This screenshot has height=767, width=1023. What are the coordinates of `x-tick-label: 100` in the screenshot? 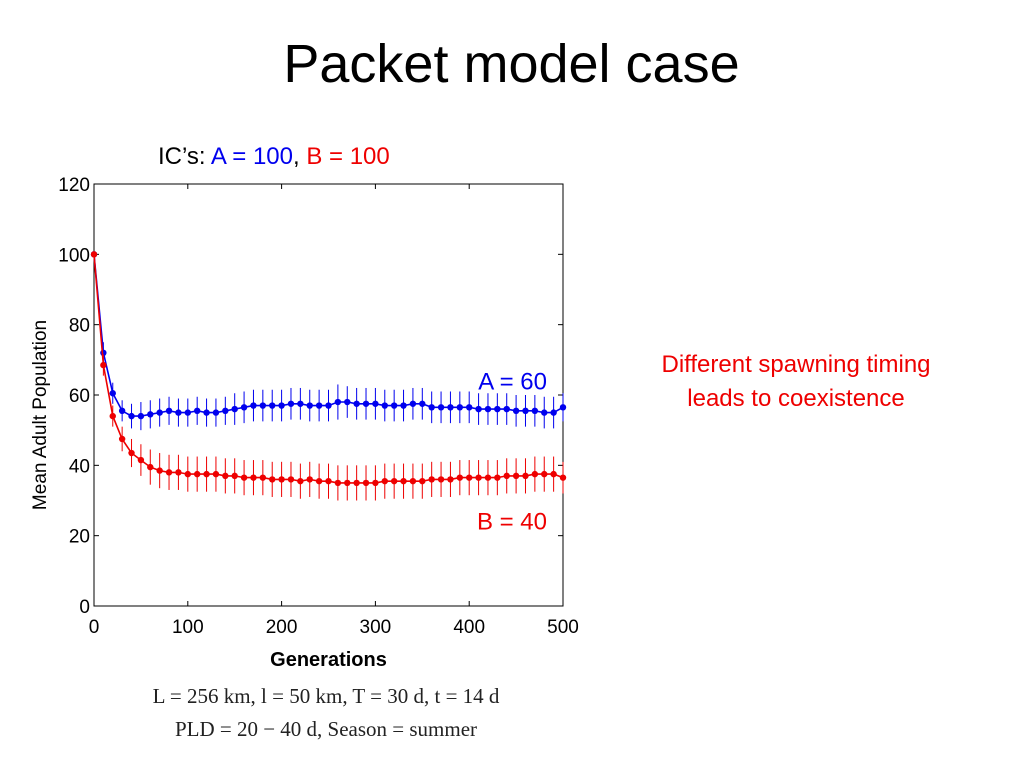 It's located at (188, 627).